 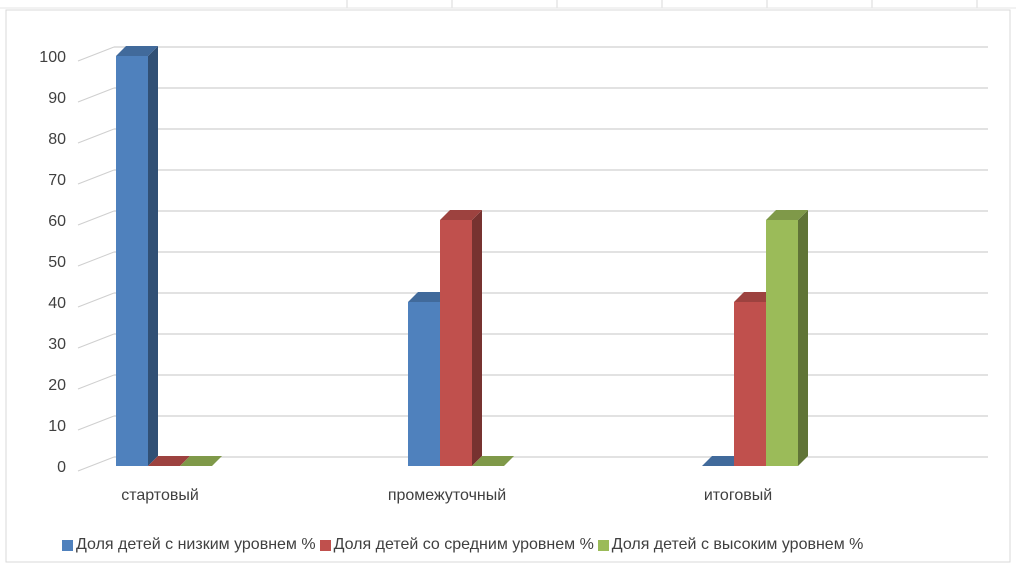 What do you see at coordinates (57, 98) in the screenshot?
I see `y-tick-label: 90` at bounding box center [57, 98].